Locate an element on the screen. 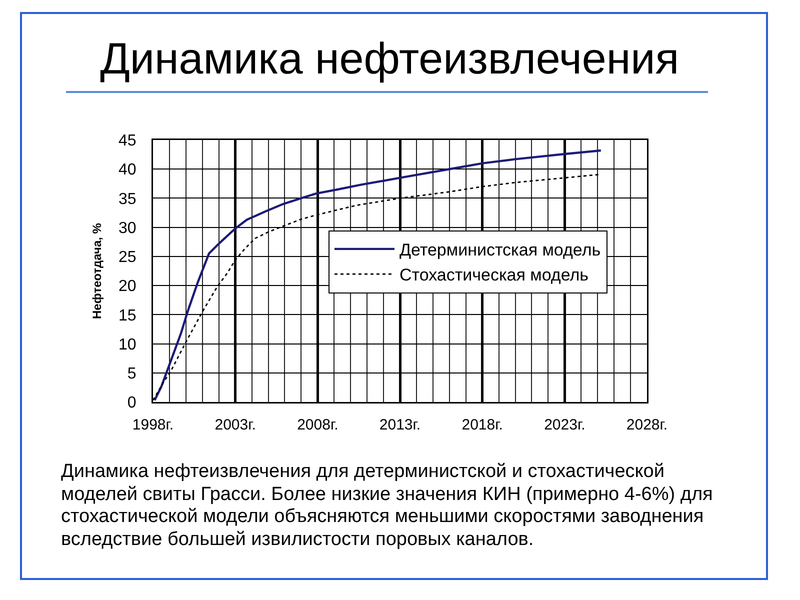  legend-label: Детерминистская модель is located at coordinates (500, 250).